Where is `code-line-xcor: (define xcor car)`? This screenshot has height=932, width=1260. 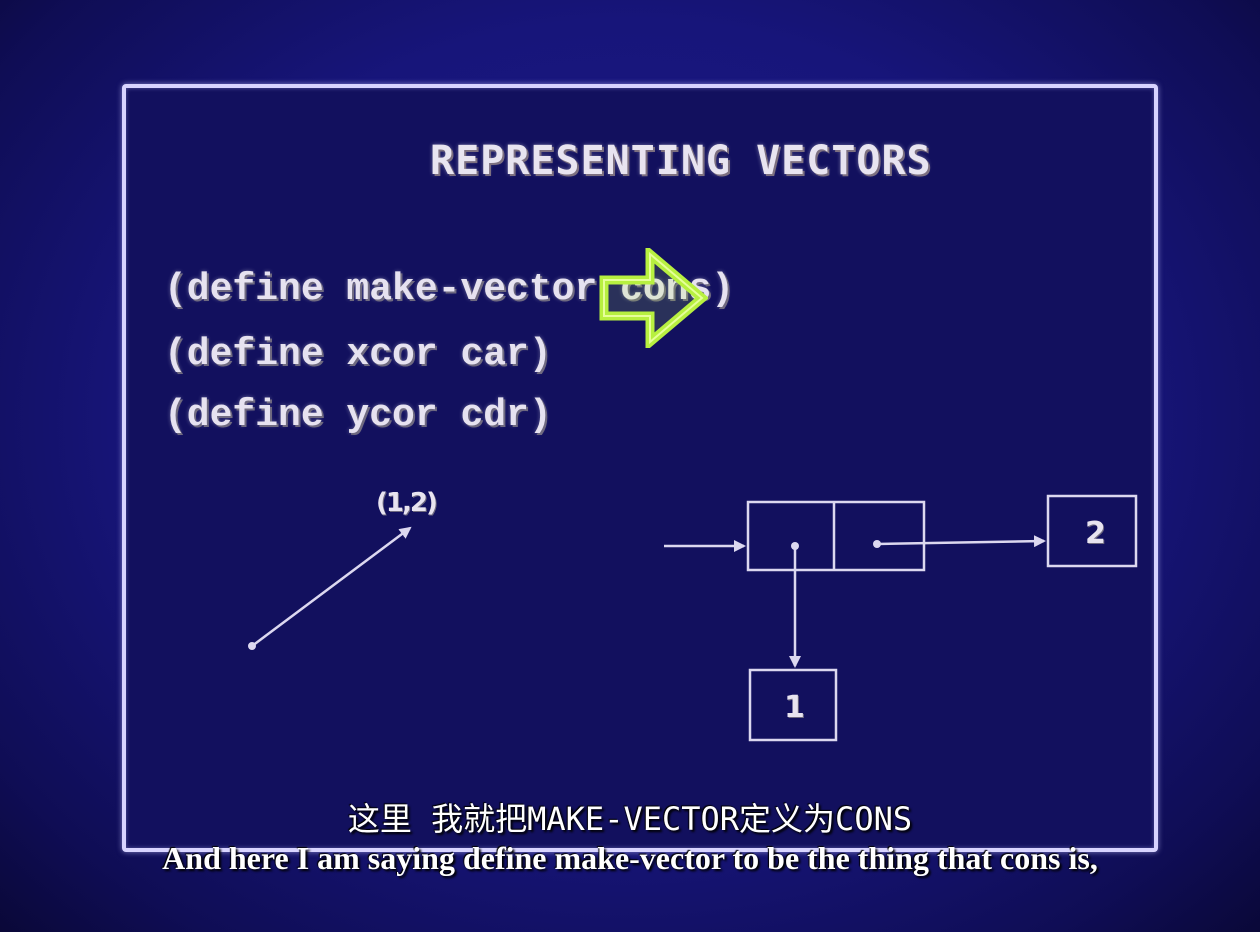 code-line-xcor: (define xcor car) is located at coordinates (358, 354).